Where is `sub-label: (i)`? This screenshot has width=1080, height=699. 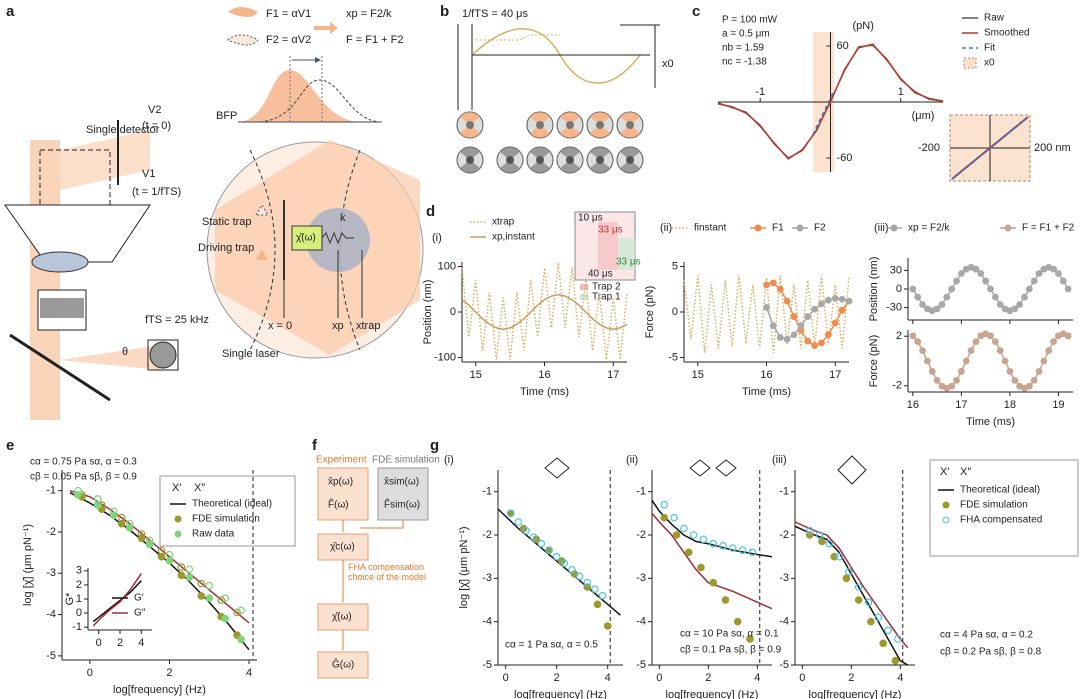 sub-label: (i) is located at coordinates (437, 238).